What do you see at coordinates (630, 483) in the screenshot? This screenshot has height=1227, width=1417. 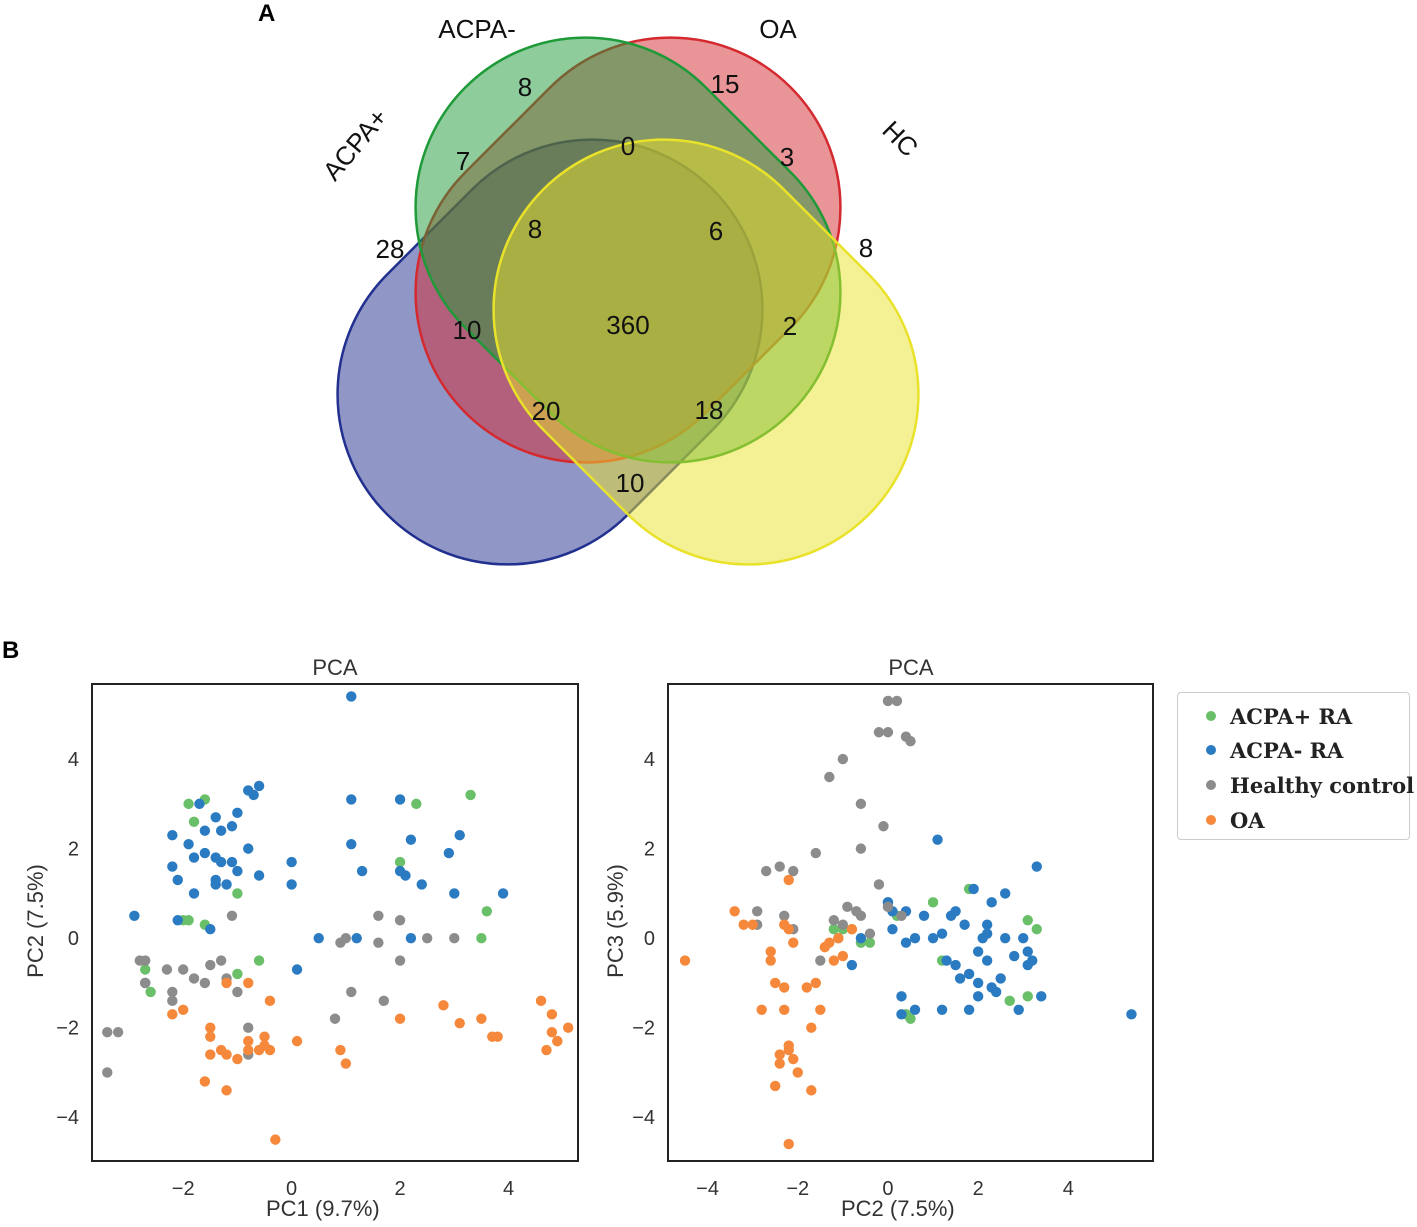 I see `venn-count-acpa-pos-hc: 10` at bounding box center [630, 483].